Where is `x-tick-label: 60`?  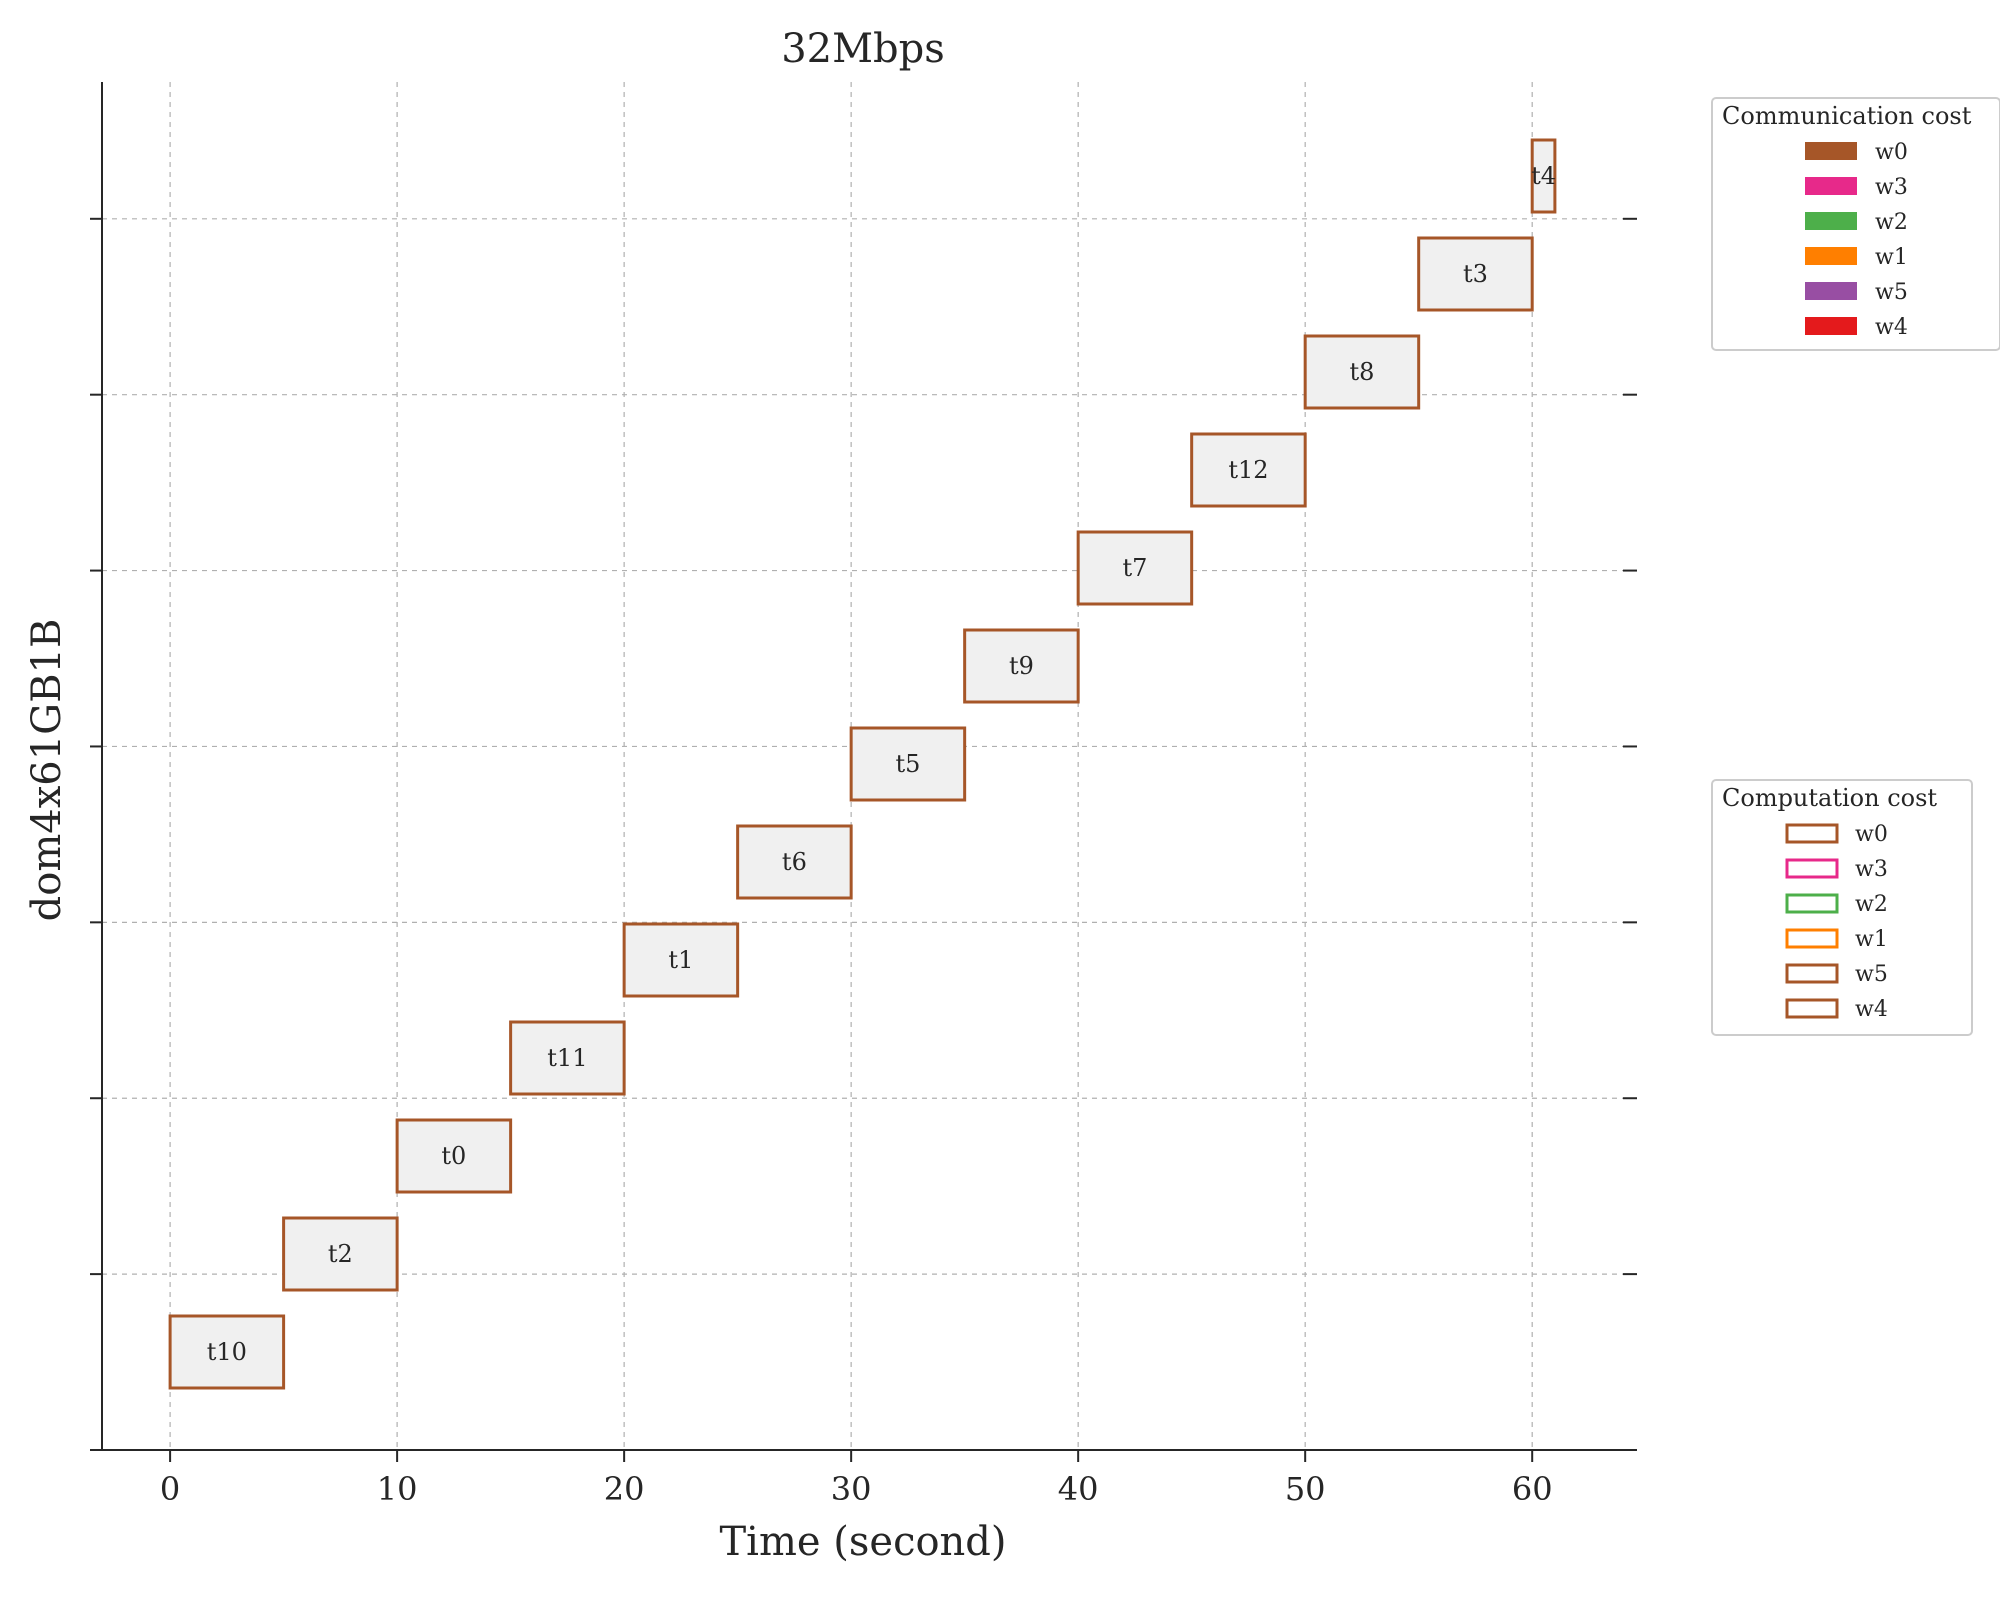
x-tick-label: 60 is located at coordinates (1532, 1489).